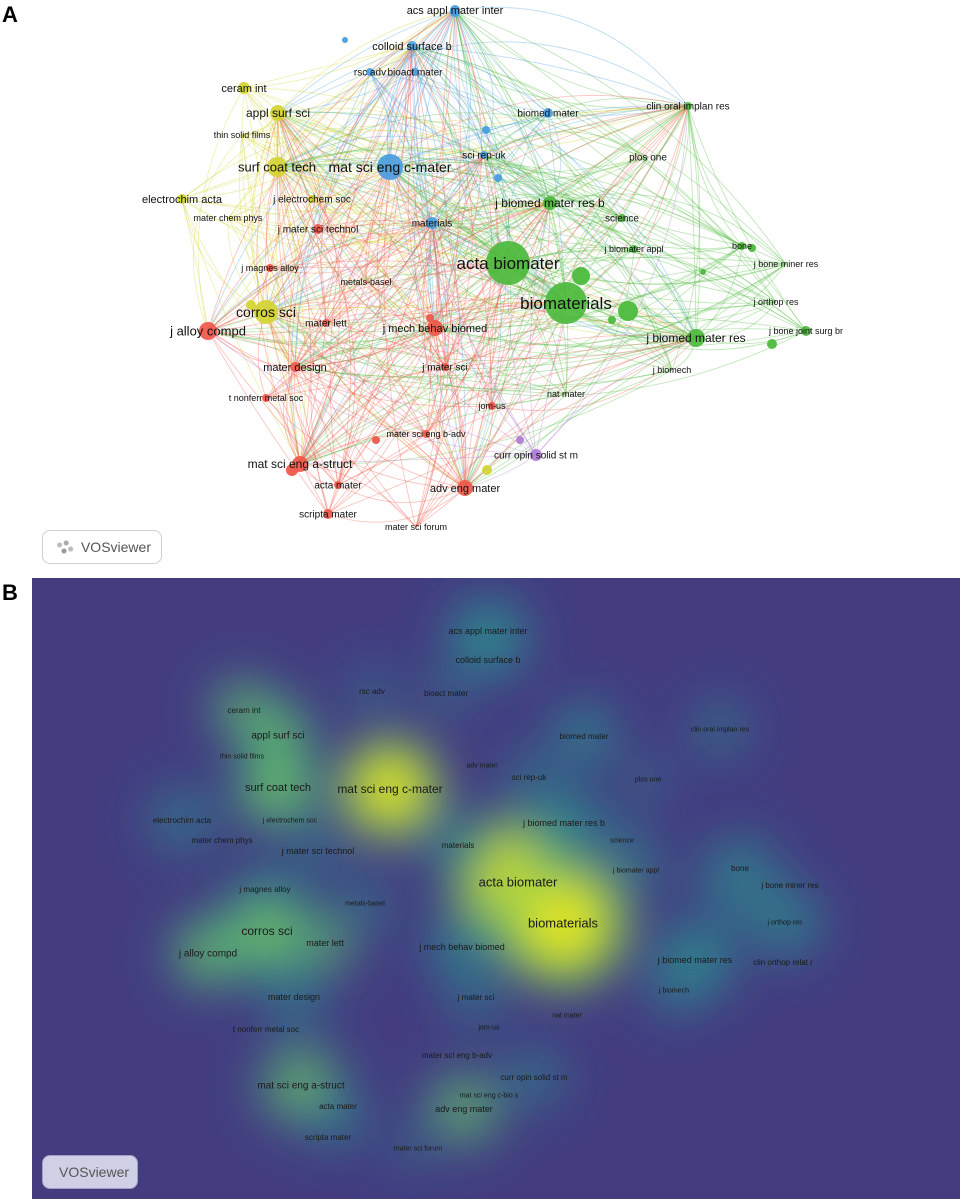  Describe the element at coordinates (182, 200) in the screenshot. I see `node-label: electrochim acta` at that location.